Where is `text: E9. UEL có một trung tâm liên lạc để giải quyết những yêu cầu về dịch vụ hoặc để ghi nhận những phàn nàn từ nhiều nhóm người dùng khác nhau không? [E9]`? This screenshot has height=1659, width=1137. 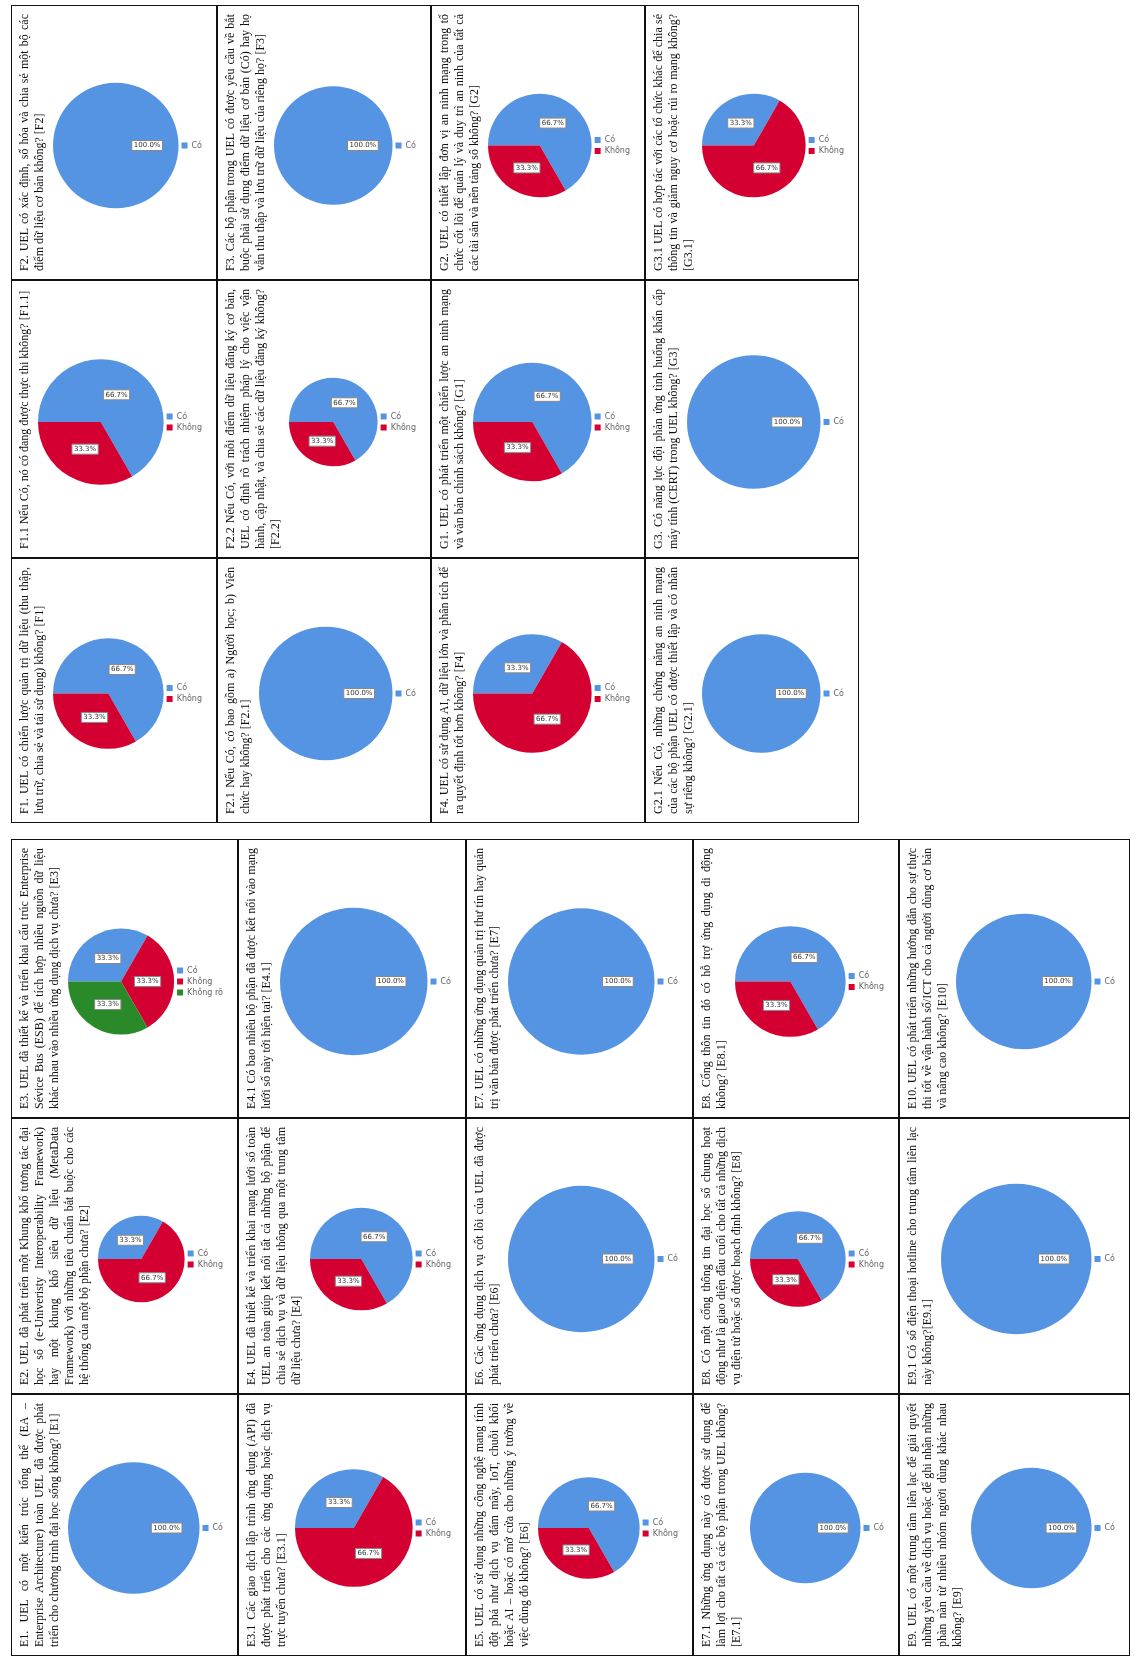
text: E9. UEL có một trung tâm liên lạc để giải quyết những yêu cầu về dịch vụ hoặc để ghi nhận những phàn nàn từ nhiều nhóm người dùng khác nhau không? [E9] is located at coordinates (934, 1525).